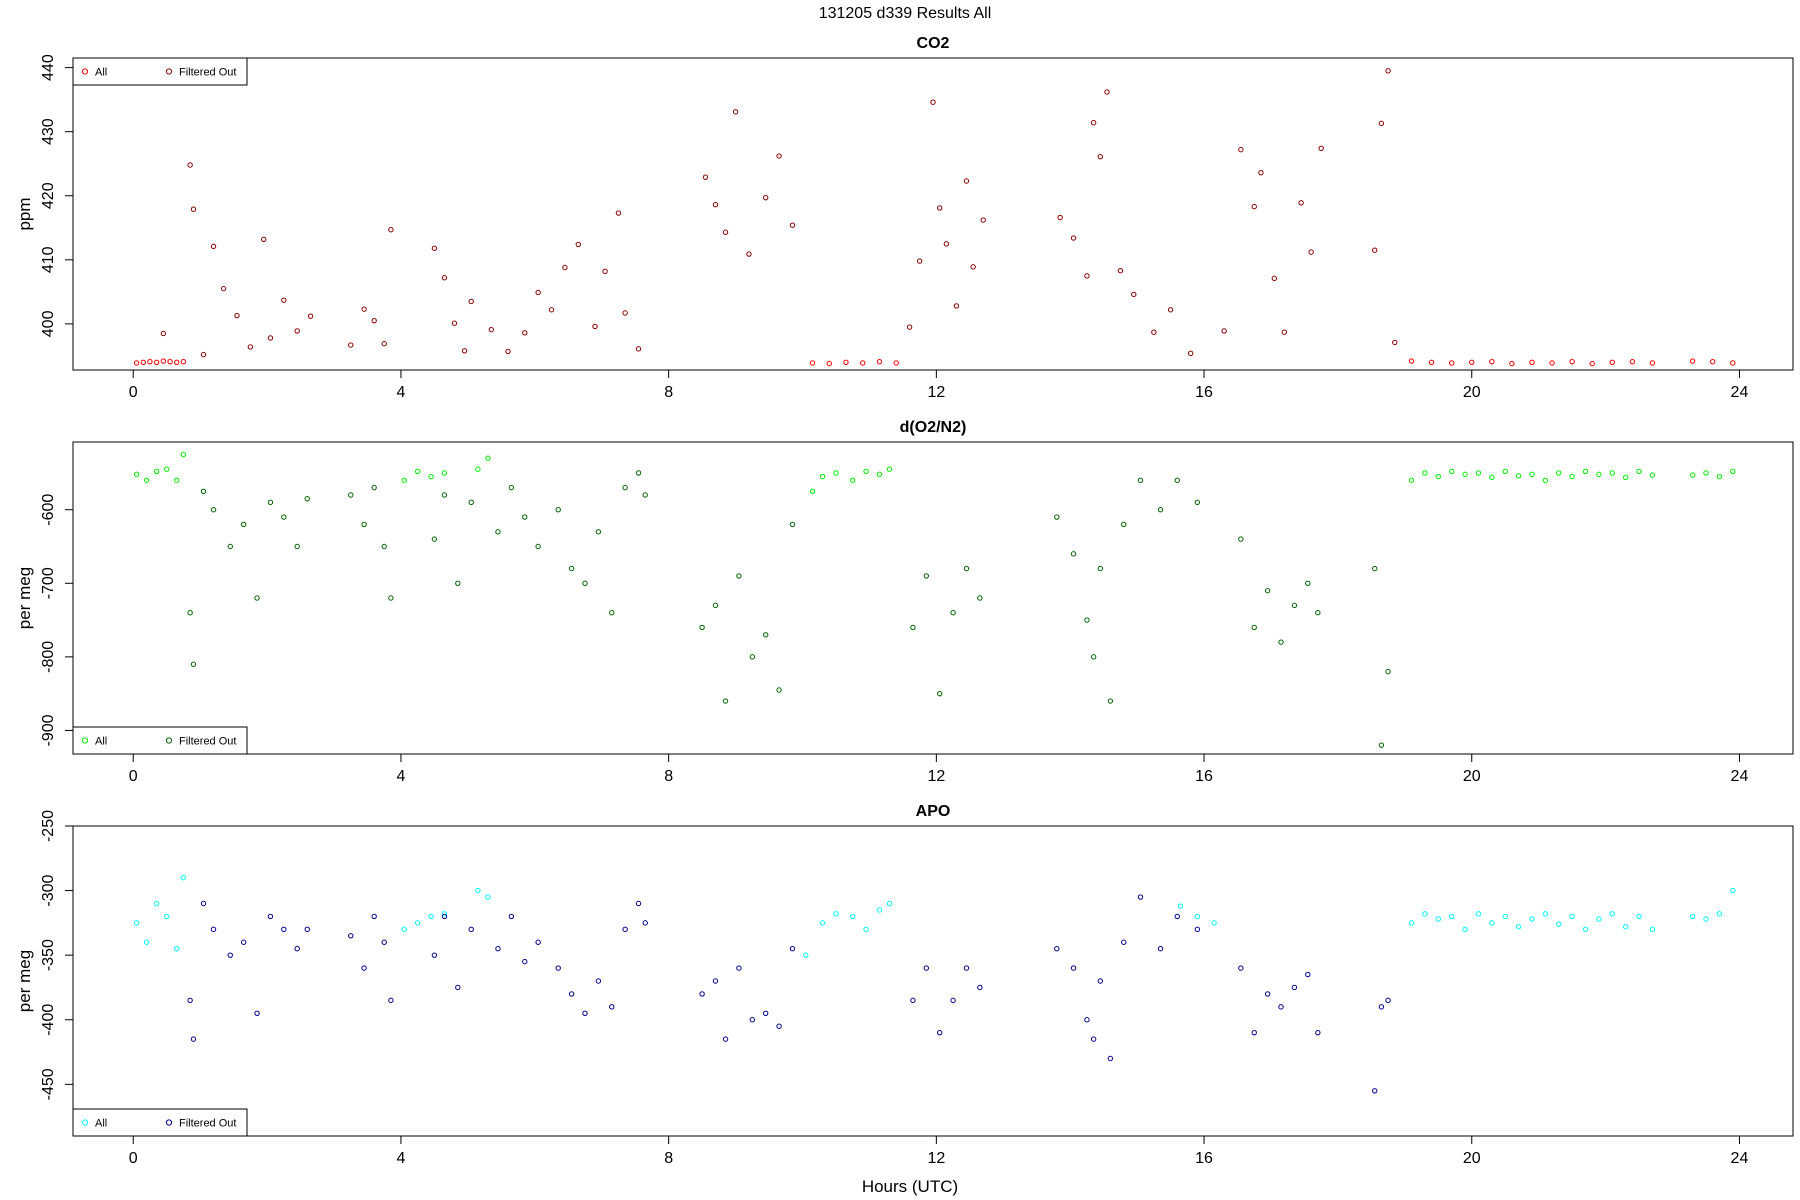  I want to click on figure-title: 131205 d339 Results All, so click(905, 13).